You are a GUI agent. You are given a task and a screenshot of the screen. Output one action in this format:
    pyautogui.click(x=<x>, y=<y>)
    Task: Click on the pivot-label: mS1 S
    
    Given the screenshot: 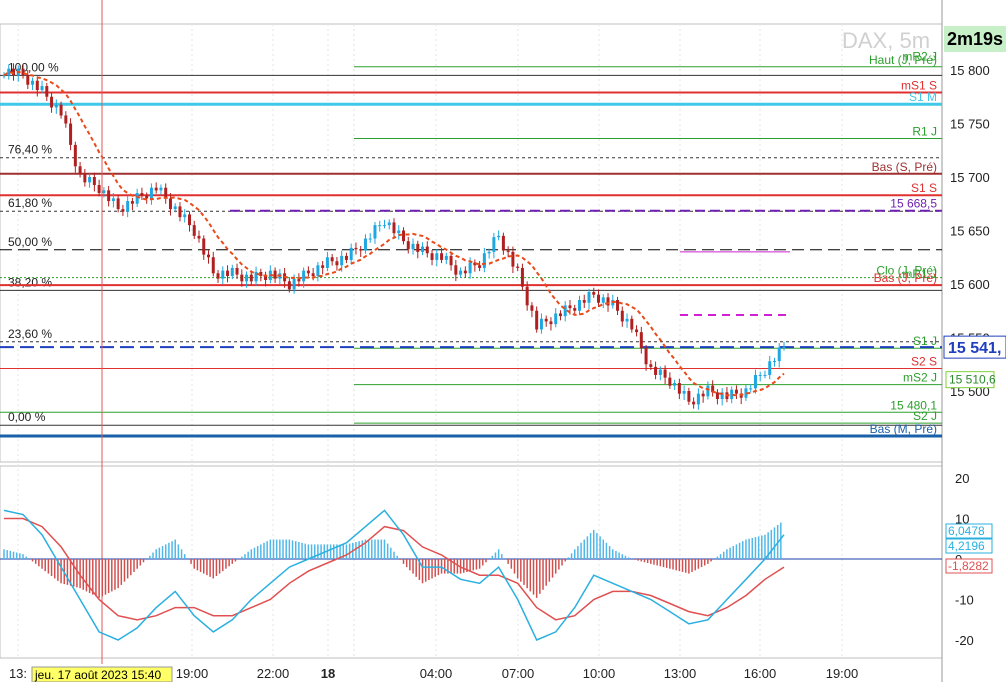 What is the action you would take?
    pyautogui.click(x=919, y=85)
    